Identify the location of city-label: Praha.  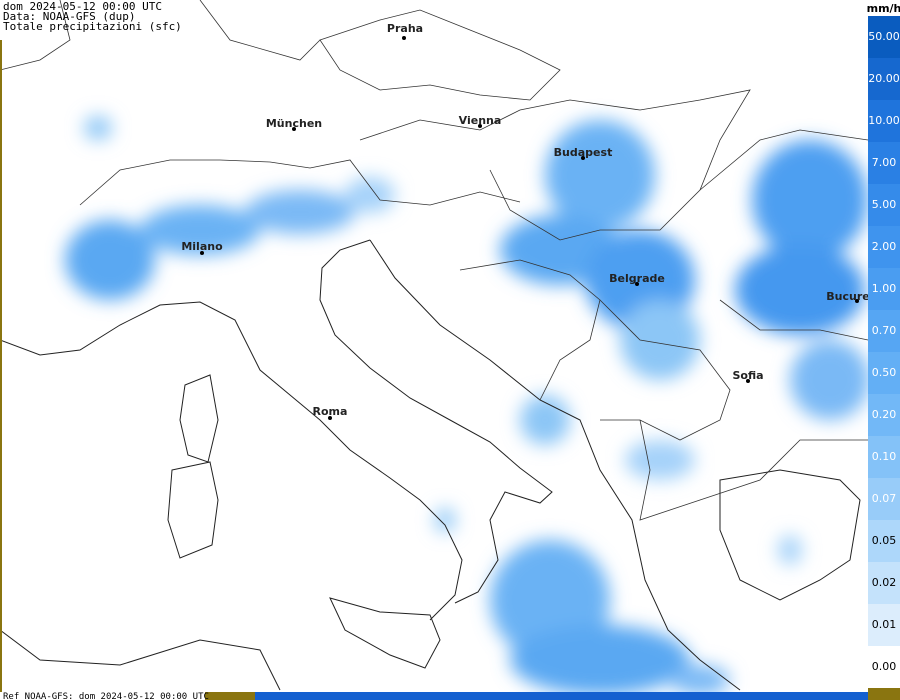
(405, 28).